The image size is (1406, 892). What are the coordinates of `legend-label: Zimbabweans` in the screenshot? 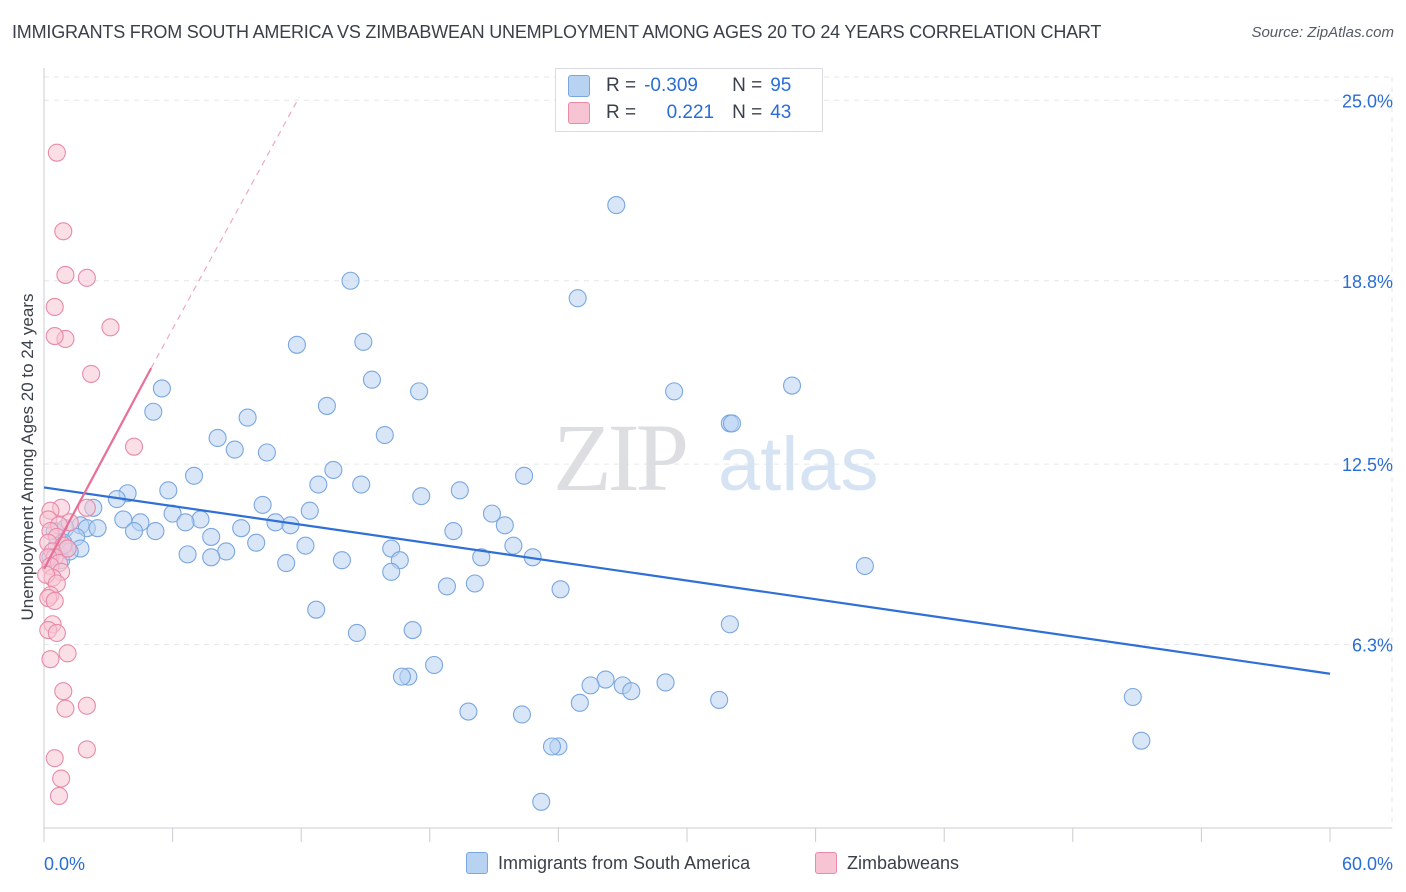 It's located at (903, 862).